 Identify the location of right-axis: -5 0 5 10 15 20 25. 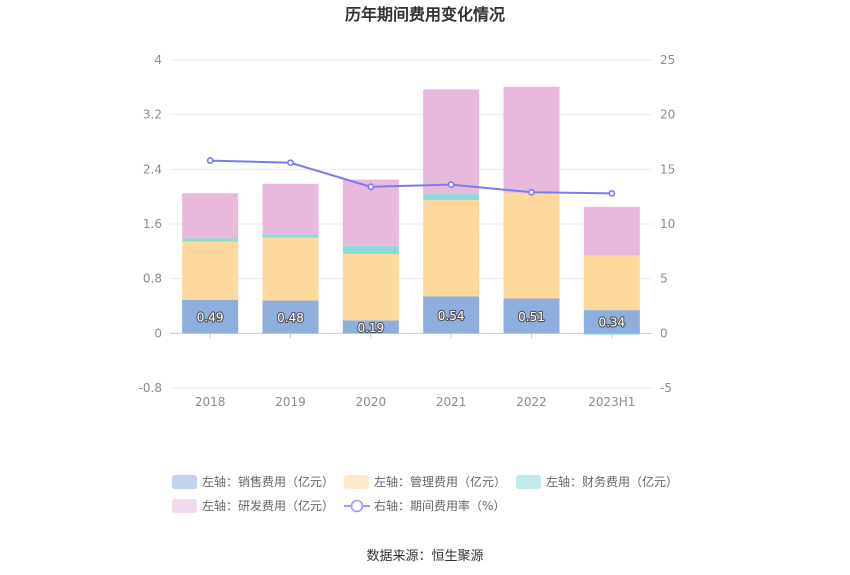
(667, 224).